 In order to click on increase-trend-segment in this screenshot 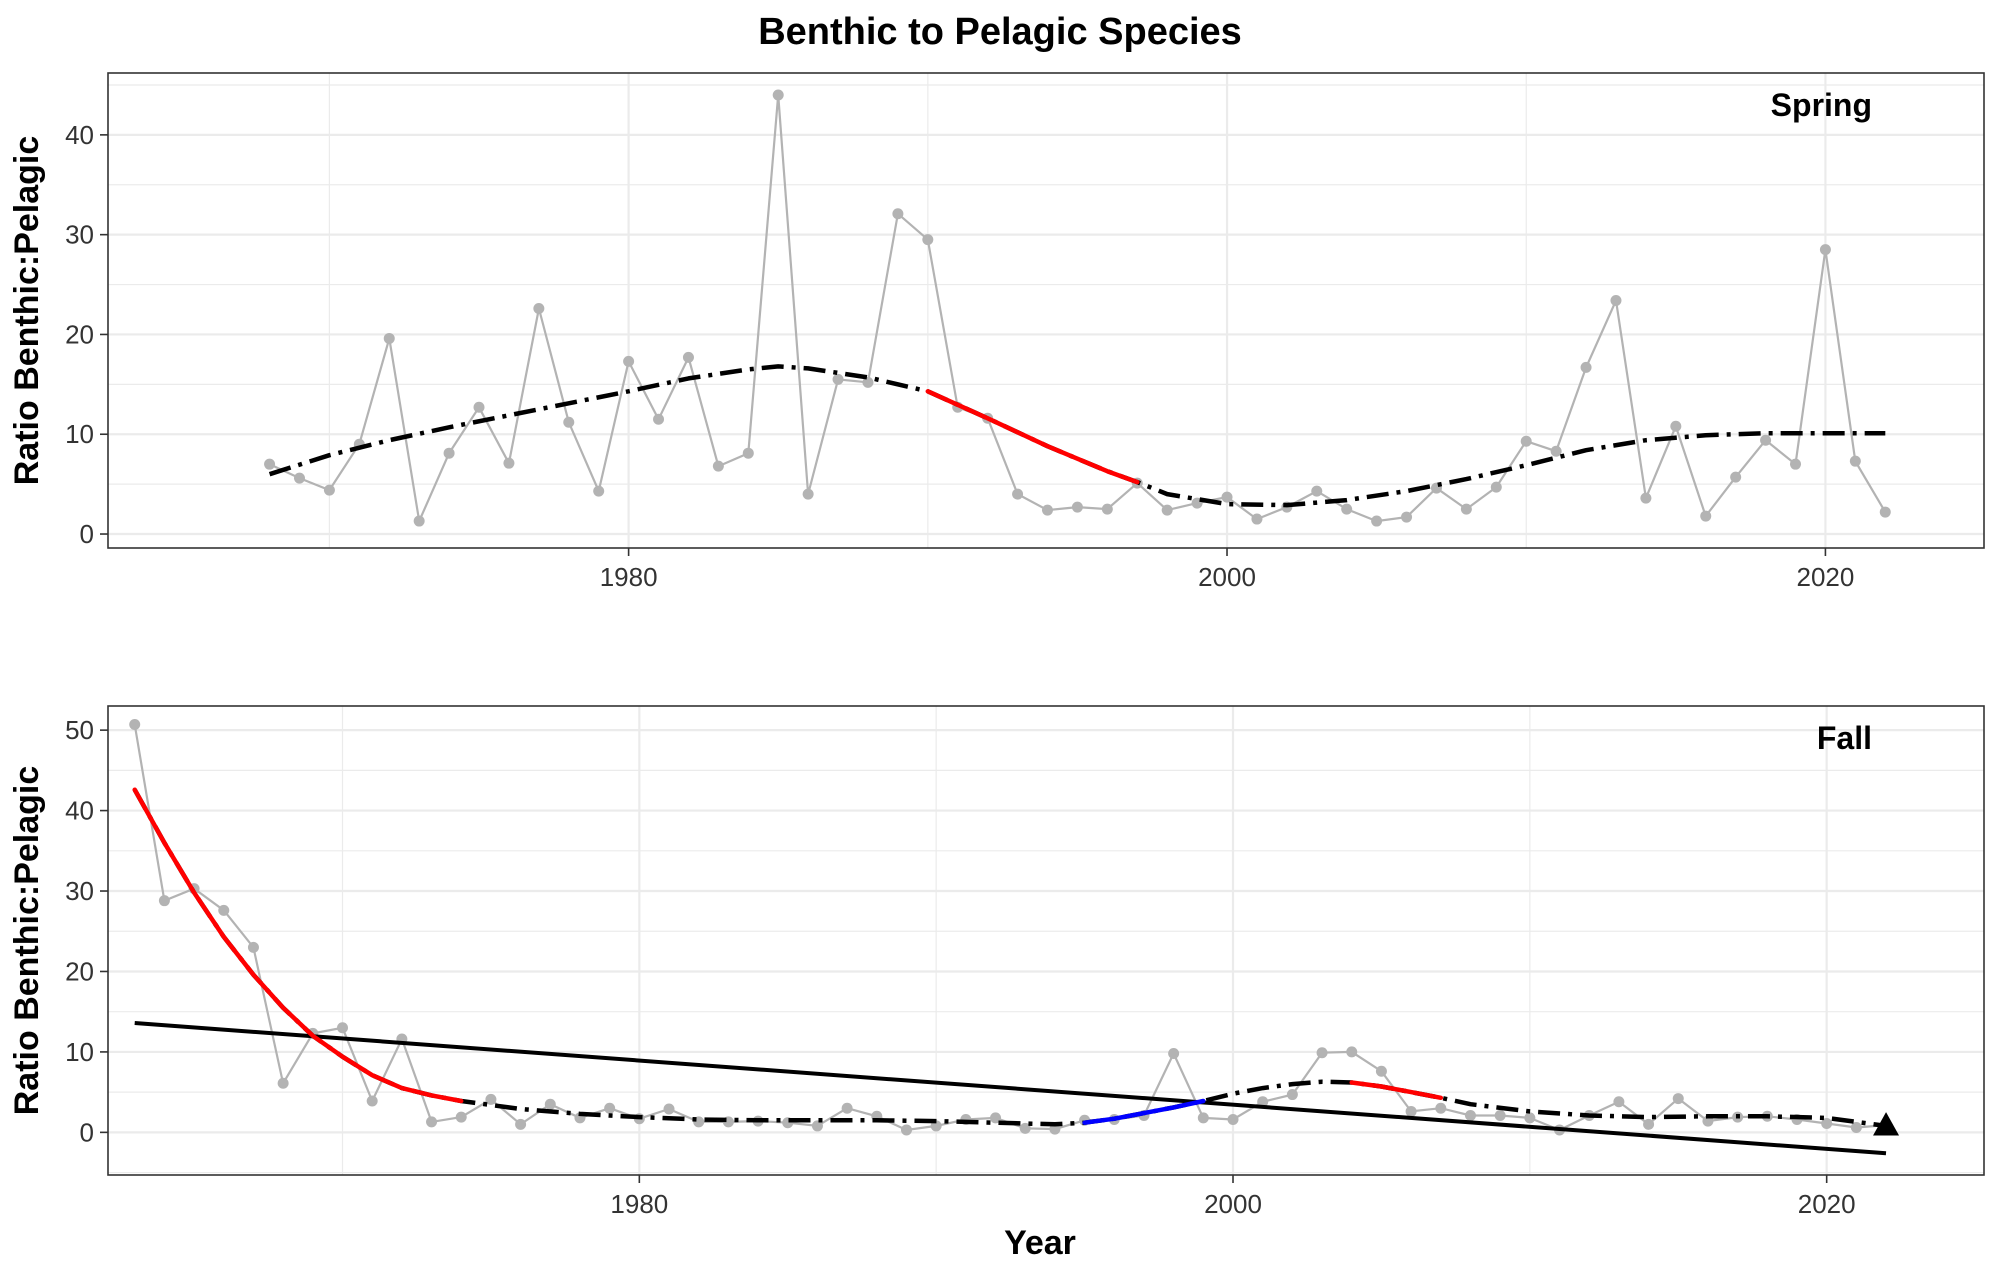, I will do `click(1144, 1111)`.